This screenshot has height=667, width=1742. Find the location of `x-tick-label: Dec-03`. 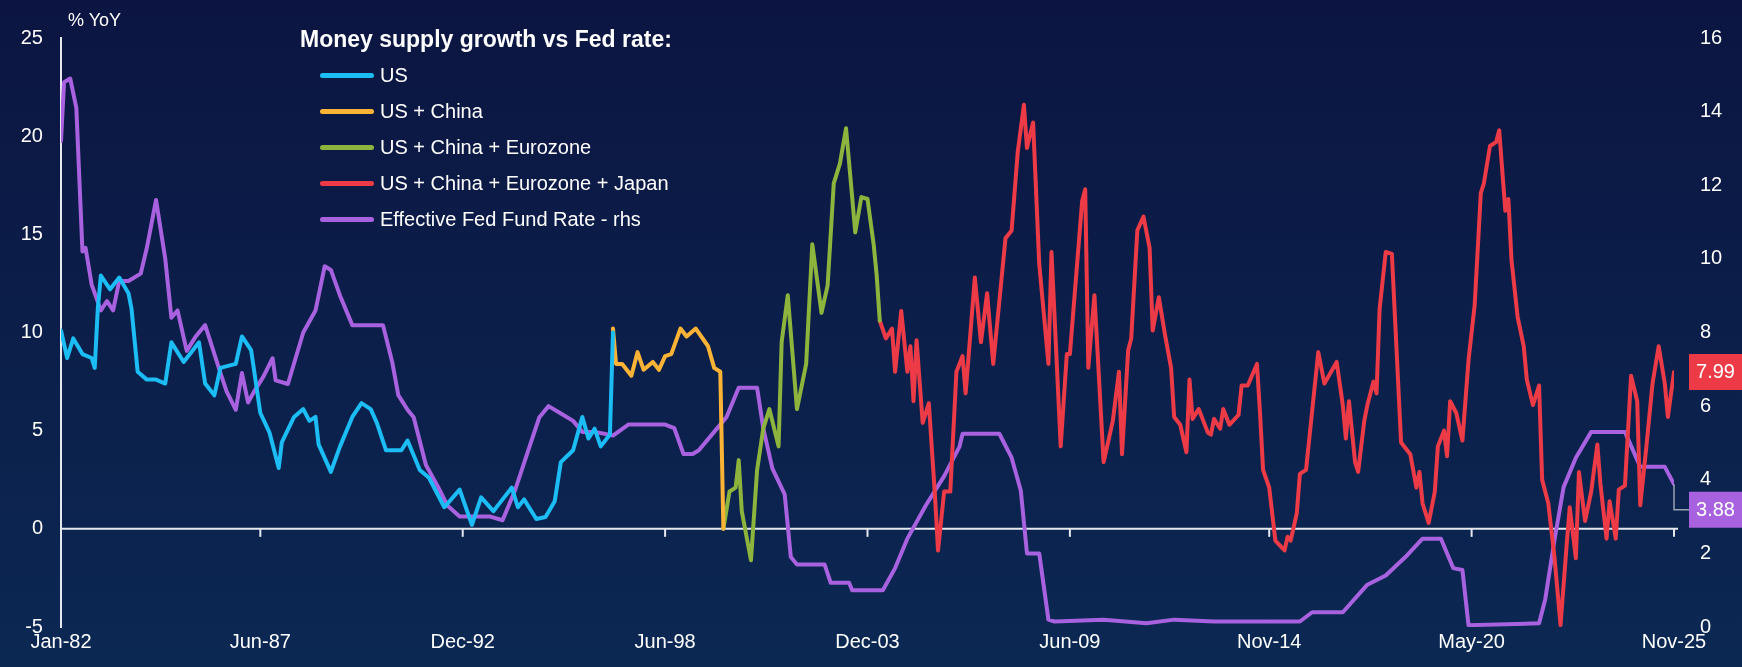

x-tick-label: Dec-03 is located at coordinates (867, 640).